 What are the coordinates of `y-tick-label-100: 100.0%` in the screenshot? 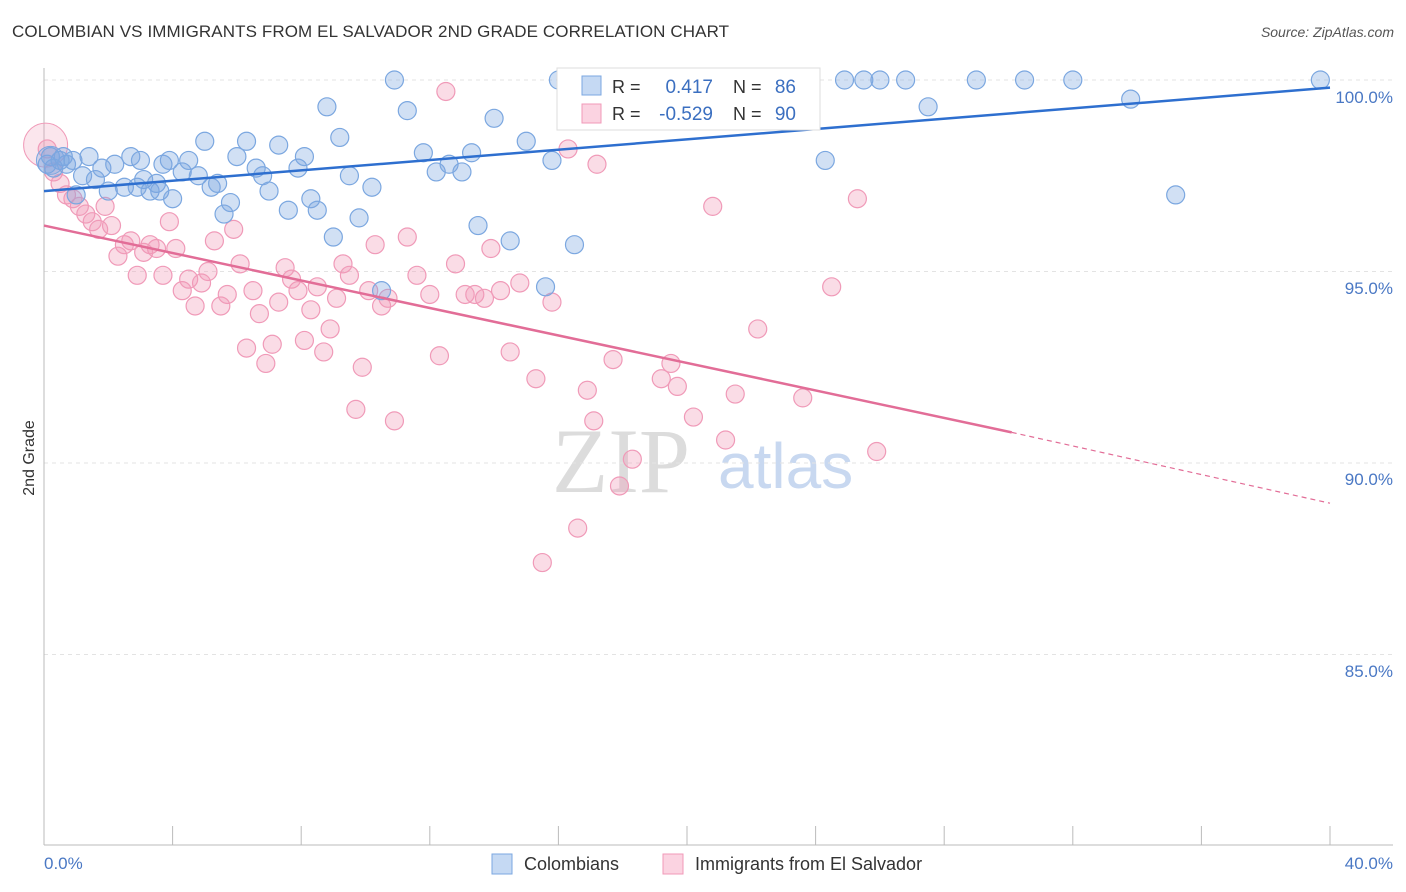 It's located at (1364, 97).